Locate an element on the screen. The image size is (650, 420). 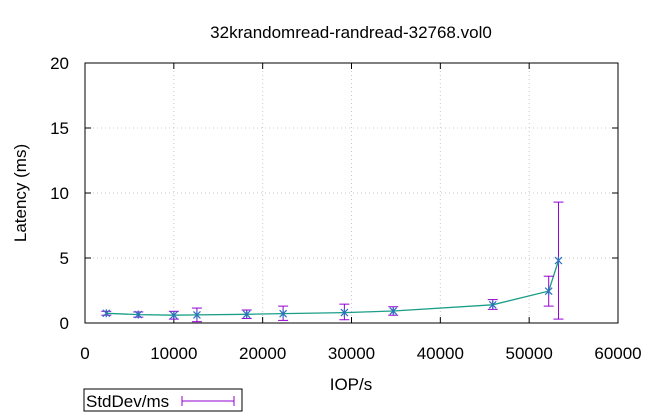
x-tick-label: 50000 is located at coordinates (529, 353).